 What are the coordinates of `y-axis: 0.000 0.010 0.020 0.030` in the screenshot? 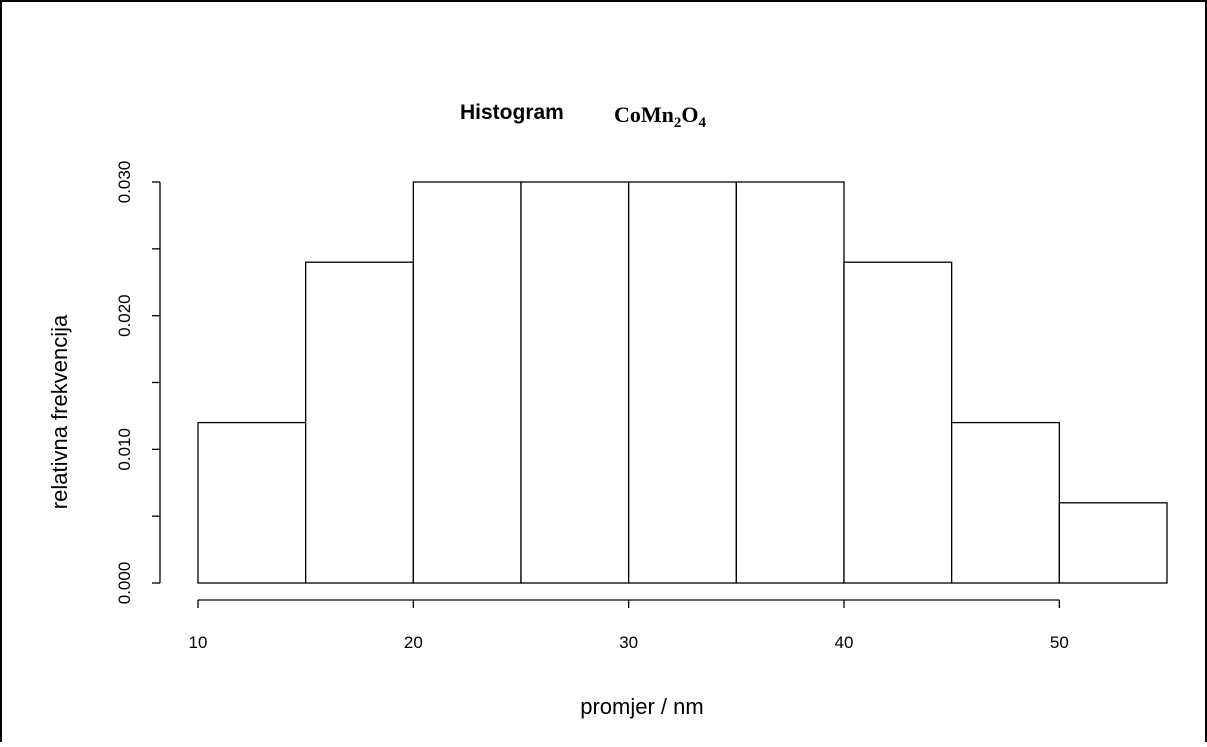 It's located at (138, 383).